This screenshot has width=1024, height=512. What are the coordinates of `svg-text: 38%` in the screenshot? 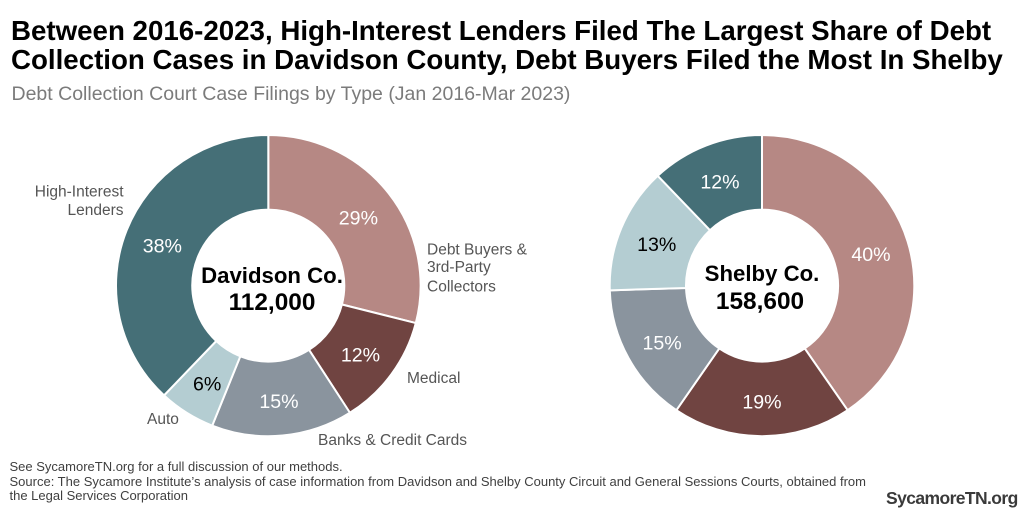 It's located at (162, 246).